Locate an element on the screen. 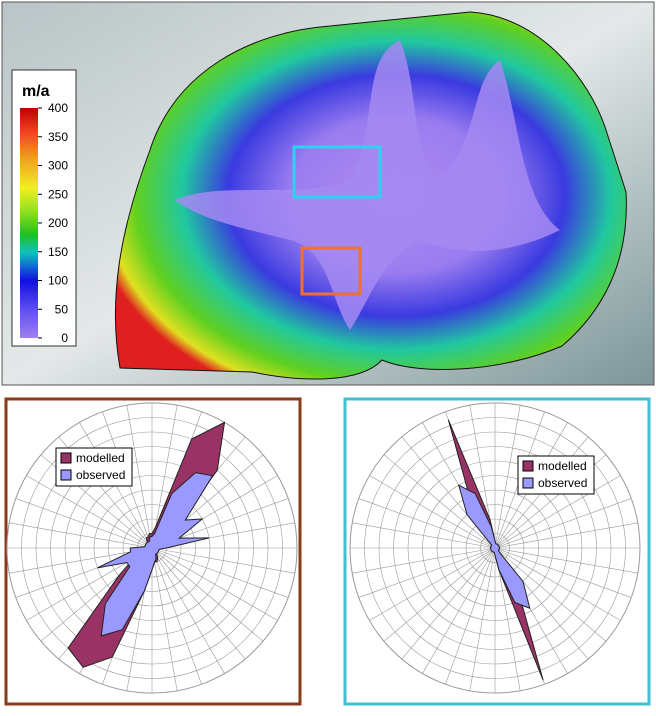  colorbar-tick-label: 300 is located at coordinates (58, 166).